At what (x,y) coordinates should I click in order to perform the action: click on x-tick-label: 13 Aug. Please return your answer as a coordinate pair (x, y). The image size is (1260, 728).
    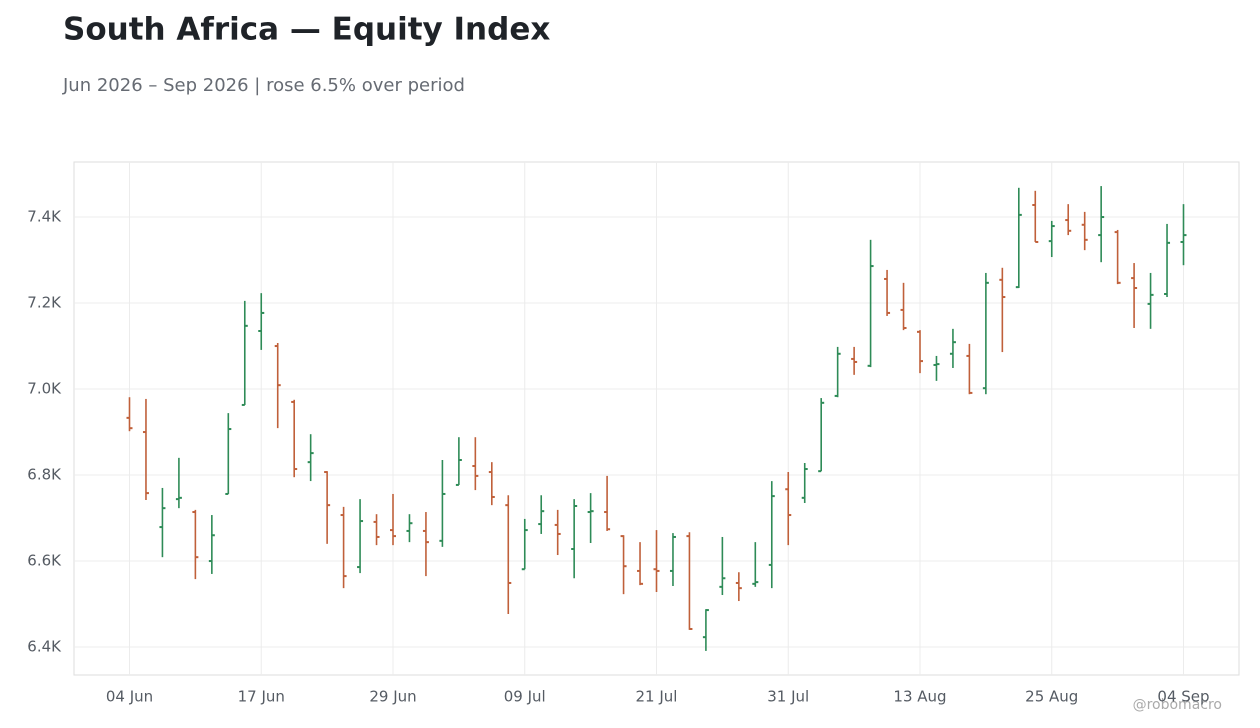
    Looking at the image, I should click on (919, 697).